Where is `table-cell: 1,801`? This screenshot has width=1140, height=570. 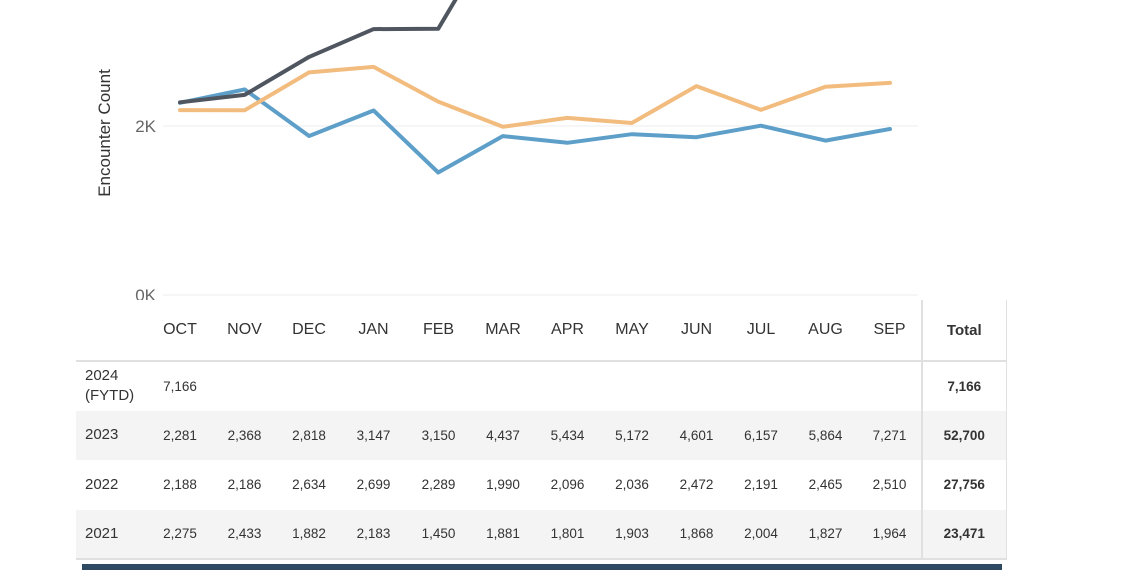 table-cell: 1,801 is located at coordinates (567, 534).